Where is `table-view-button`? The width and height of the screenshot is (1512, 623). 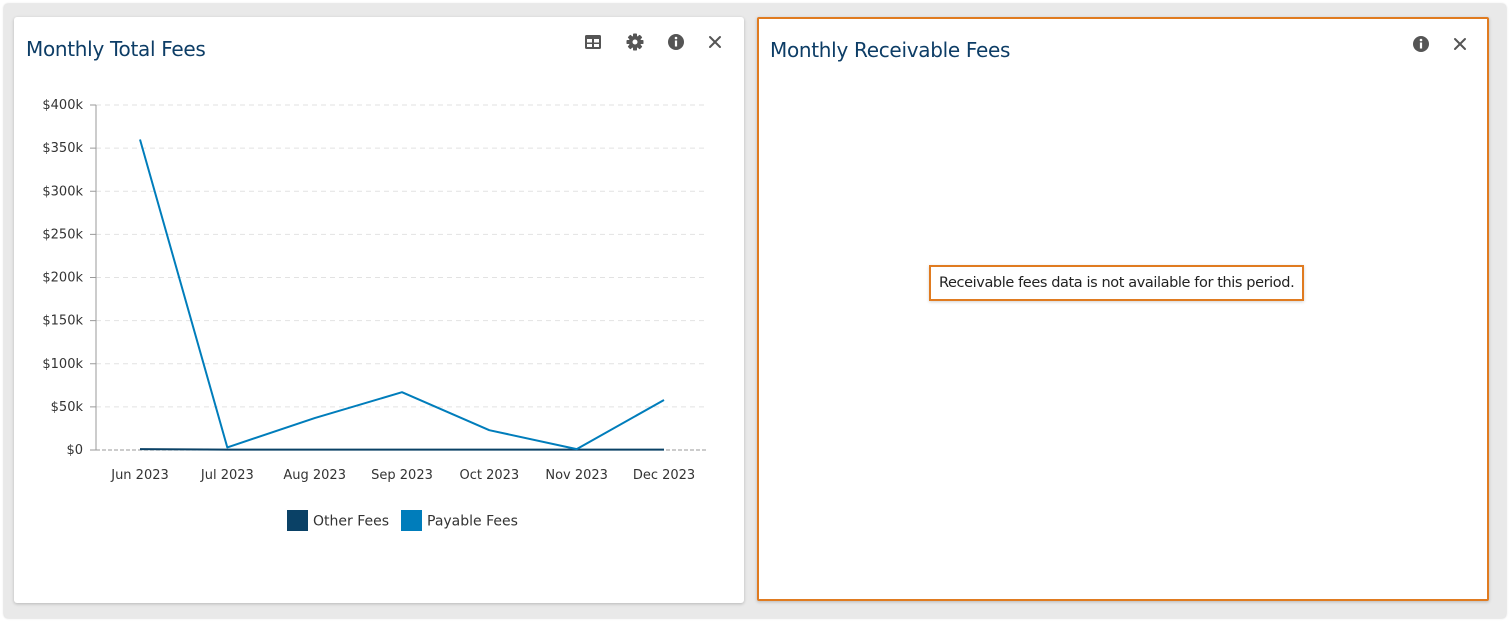 table-view-button is located at coordinates (593, 42).